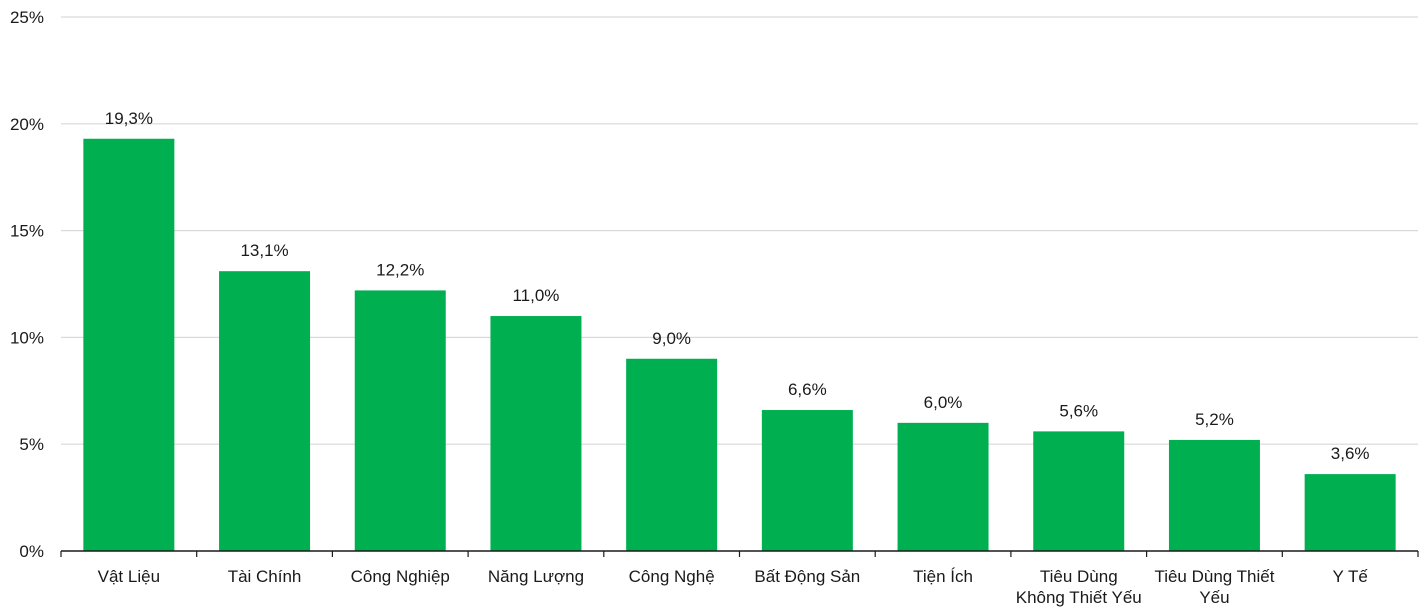  What do you see at coordinates (265, 576) in the screenshot?
I see `x-category-label: Tài Chính` at bounding box center [265, 576].